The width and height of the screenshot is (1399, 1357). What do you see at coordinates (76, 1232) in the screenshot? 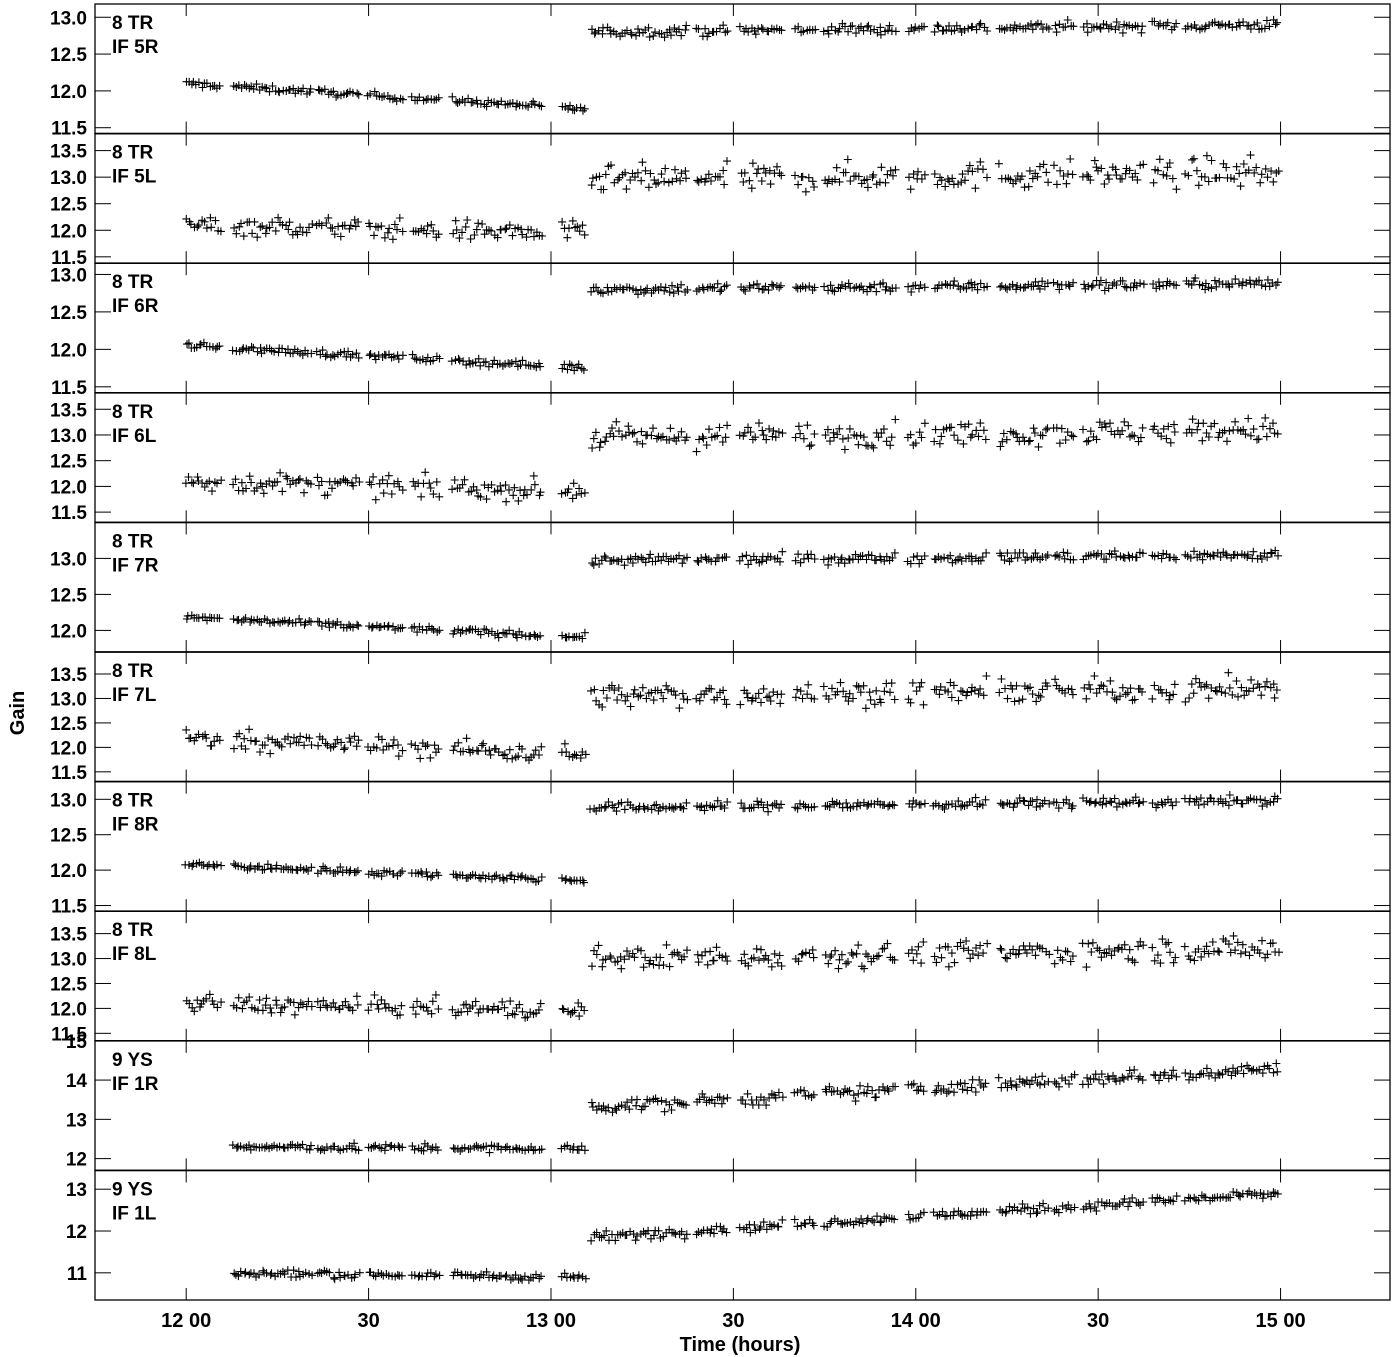
I see `y-tick-label: 12` at bounding box center [76, 1232].